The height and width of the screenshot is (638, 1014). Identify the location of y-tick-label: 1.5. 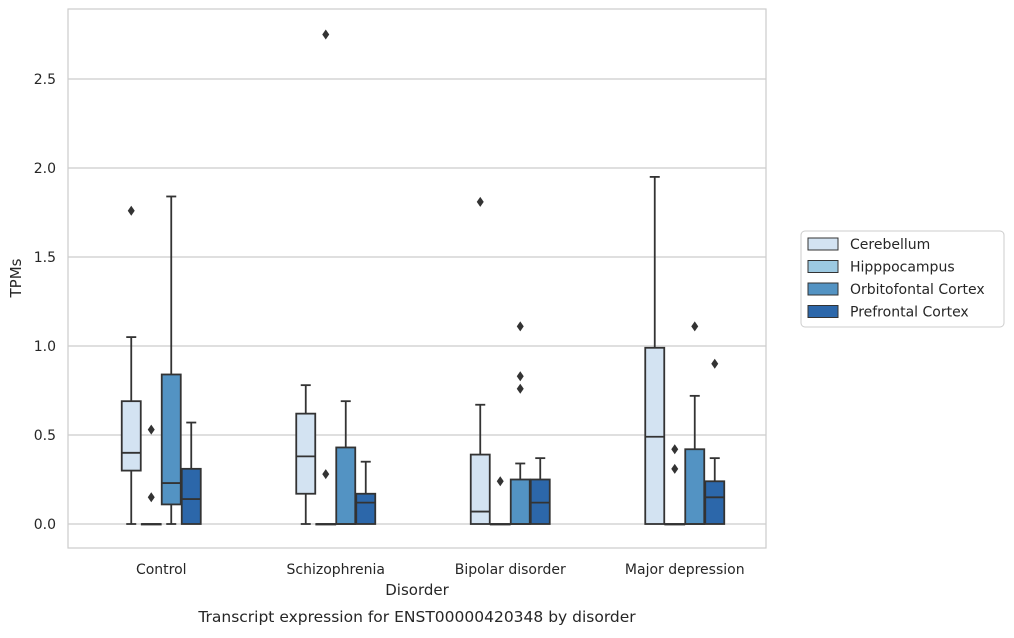
(45, 258).